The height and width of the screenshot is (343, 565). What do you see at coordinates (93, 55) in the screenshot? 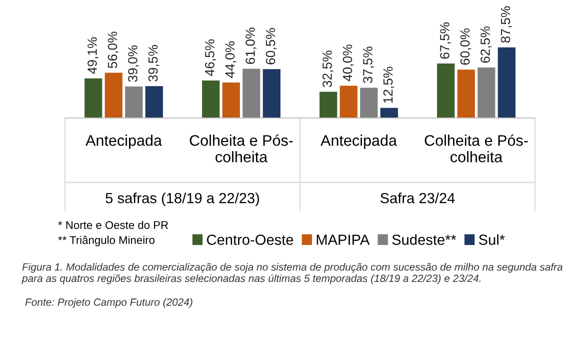
I see `data-label: 49,1%` at bounding box center [93, 55].